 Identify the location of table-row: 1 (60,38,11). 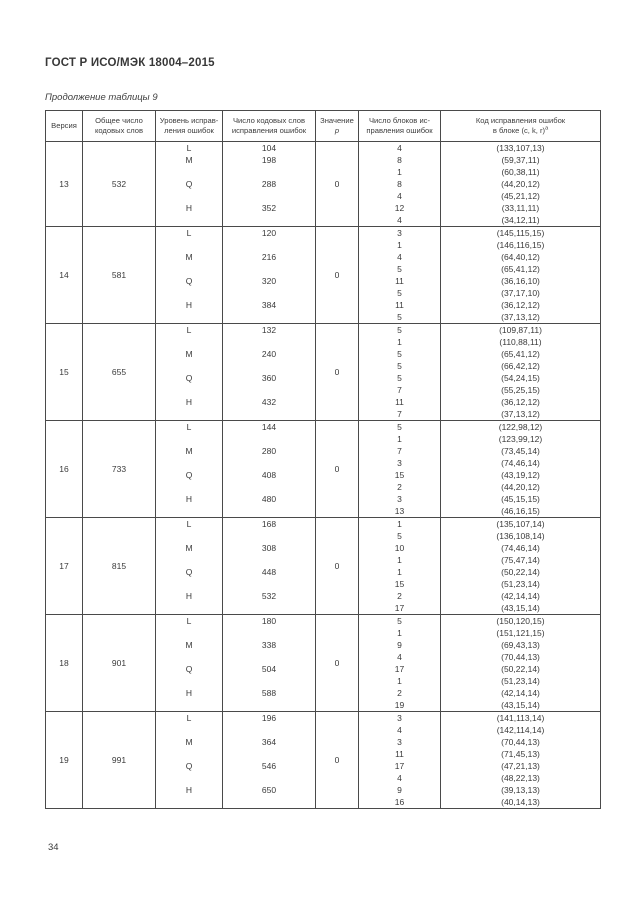
(323, 172).